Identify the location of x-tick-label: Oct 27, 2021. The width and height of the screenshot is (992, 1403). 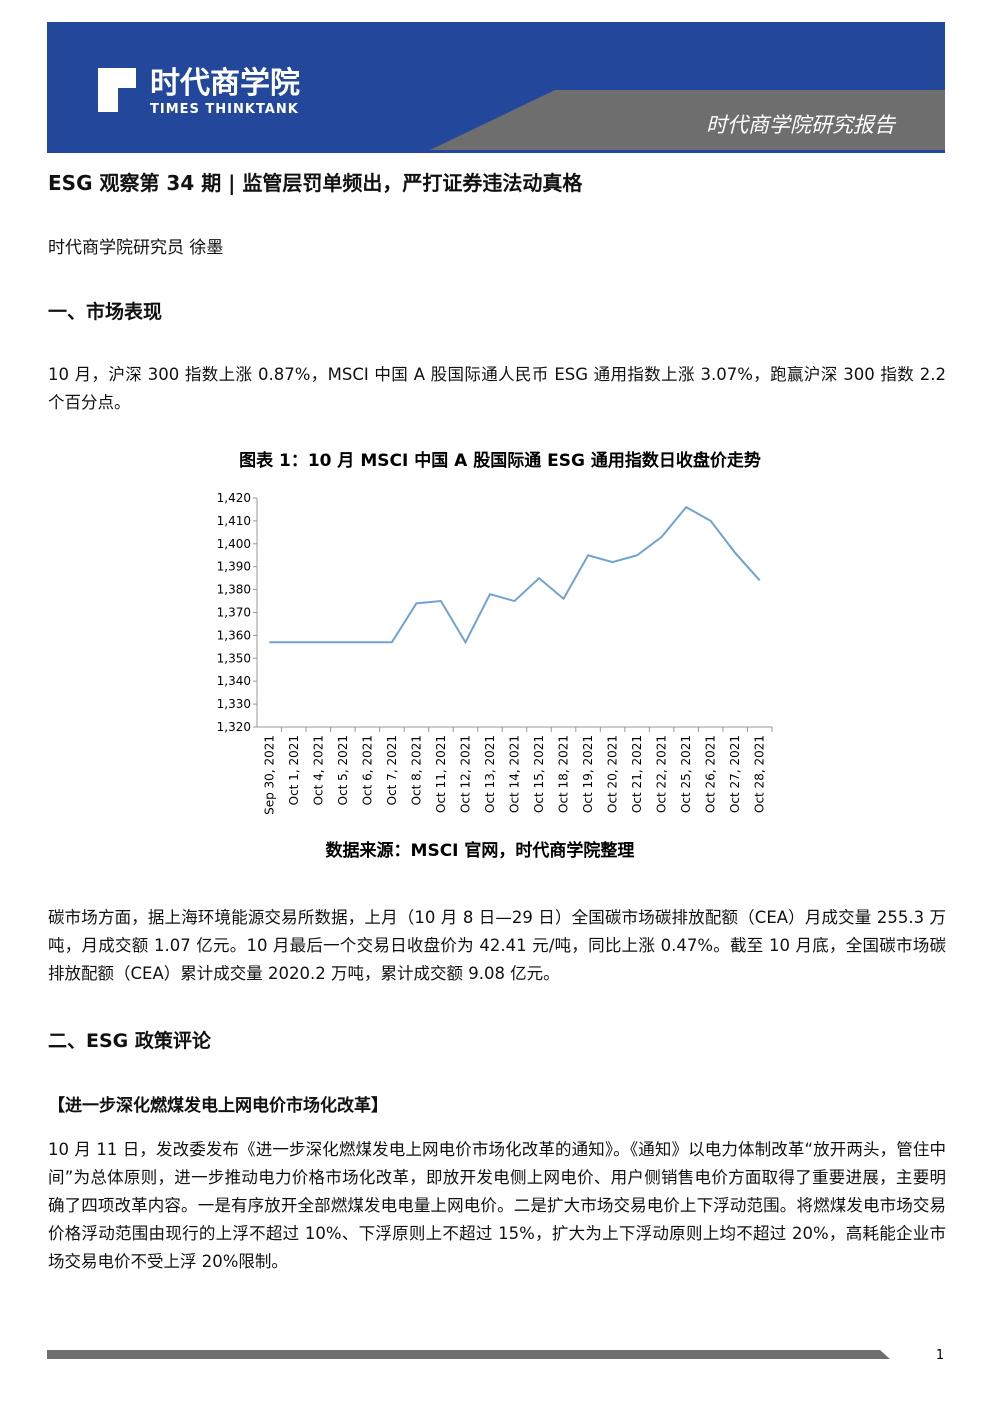
(735, 774).